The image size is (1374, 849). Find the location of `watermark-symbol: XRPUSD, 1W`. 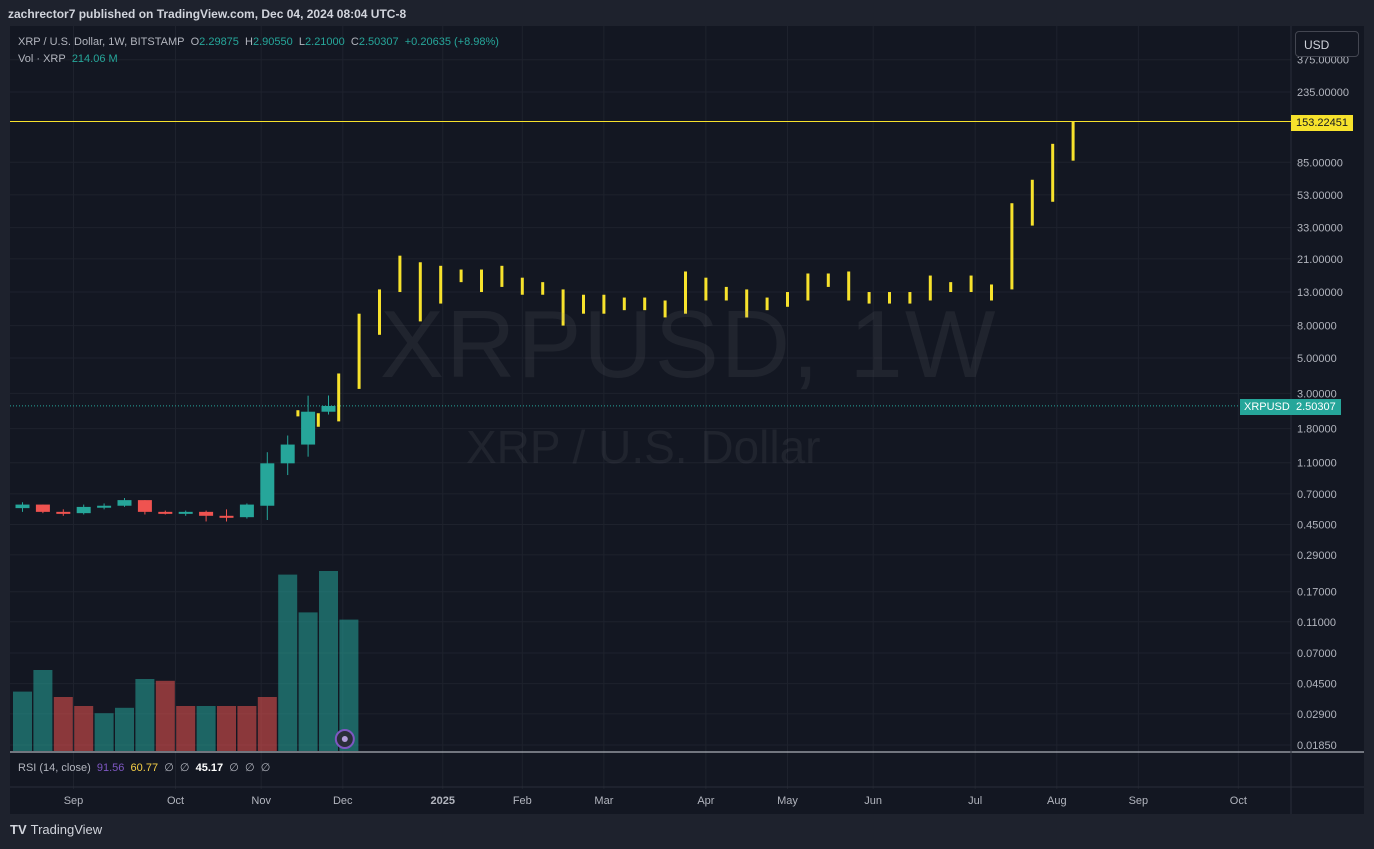

watermark-symbol: XRPUSD, 1W is located at coordinates (689, 344).